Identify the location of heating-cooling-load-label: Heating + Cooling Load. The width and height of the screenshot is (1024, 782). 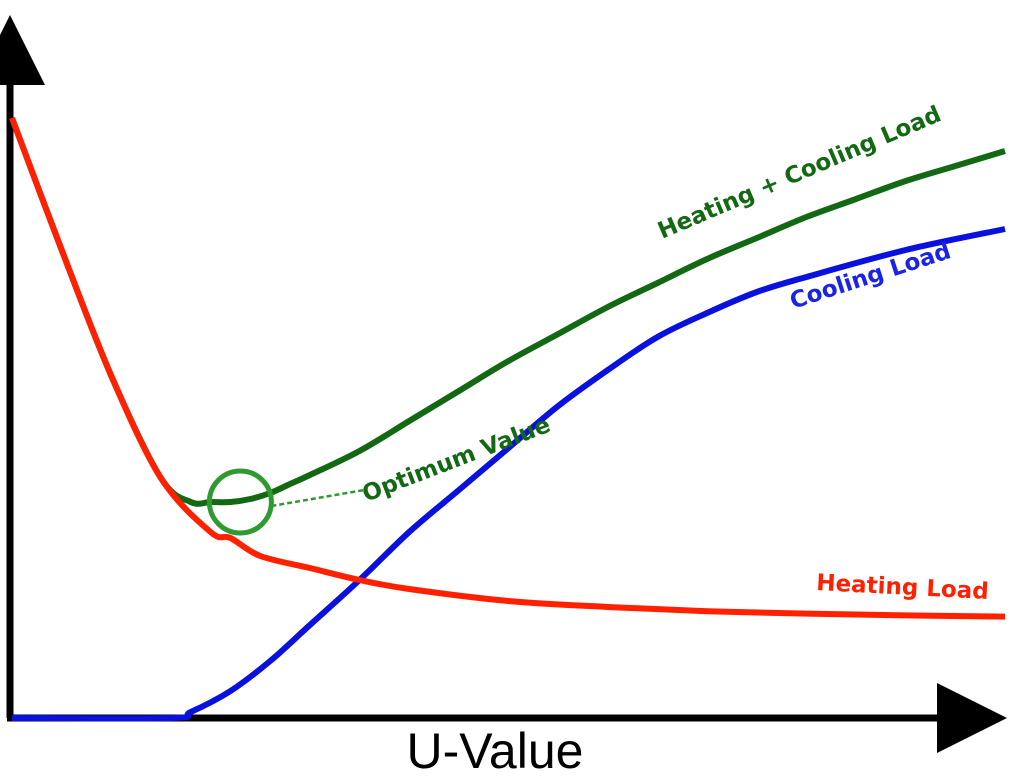
(799, 172).